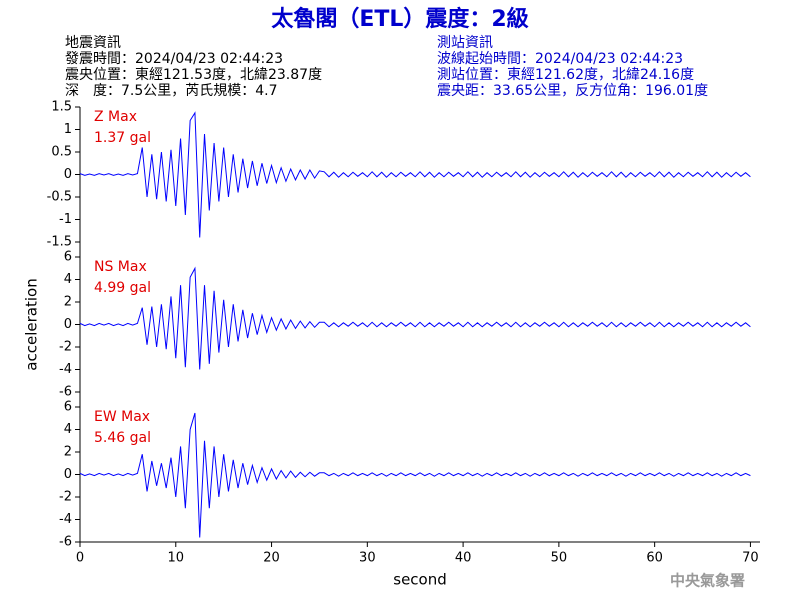  I want to click on y-tick-label: -0.5, so click(59, 197).